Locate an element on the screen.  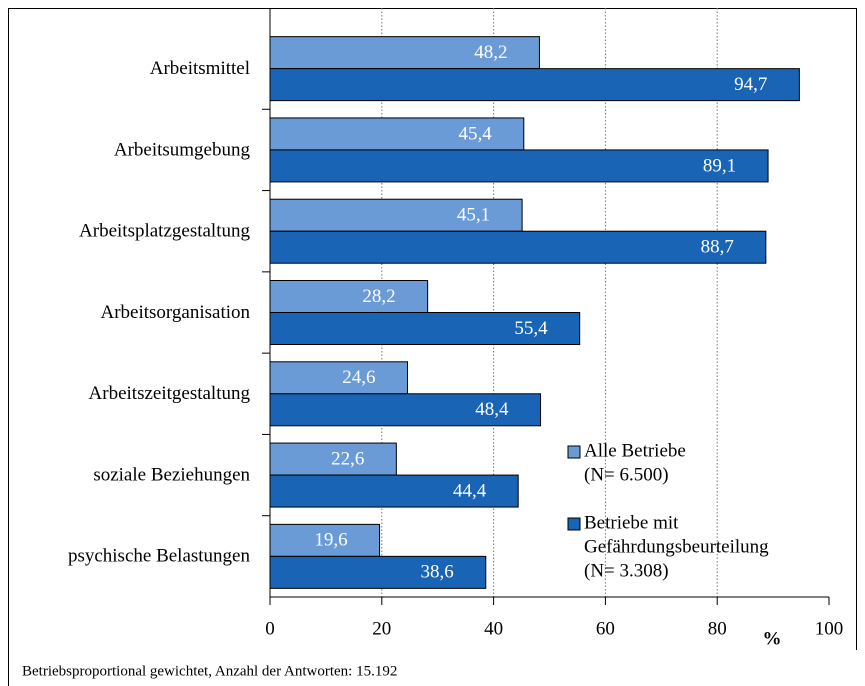
value-label: 45,1 is located at coordinates (473, 215).